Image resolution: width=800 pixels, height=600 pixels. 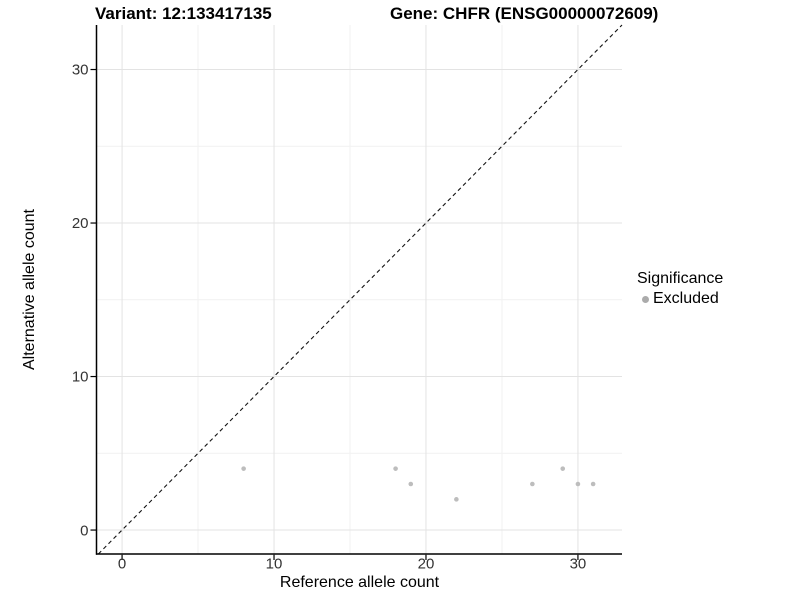 What do you see at coordinates (183, 13) in the screenshot?
I see `variant-title: Variant: 12:133417135` at bounding box center [183, 13].